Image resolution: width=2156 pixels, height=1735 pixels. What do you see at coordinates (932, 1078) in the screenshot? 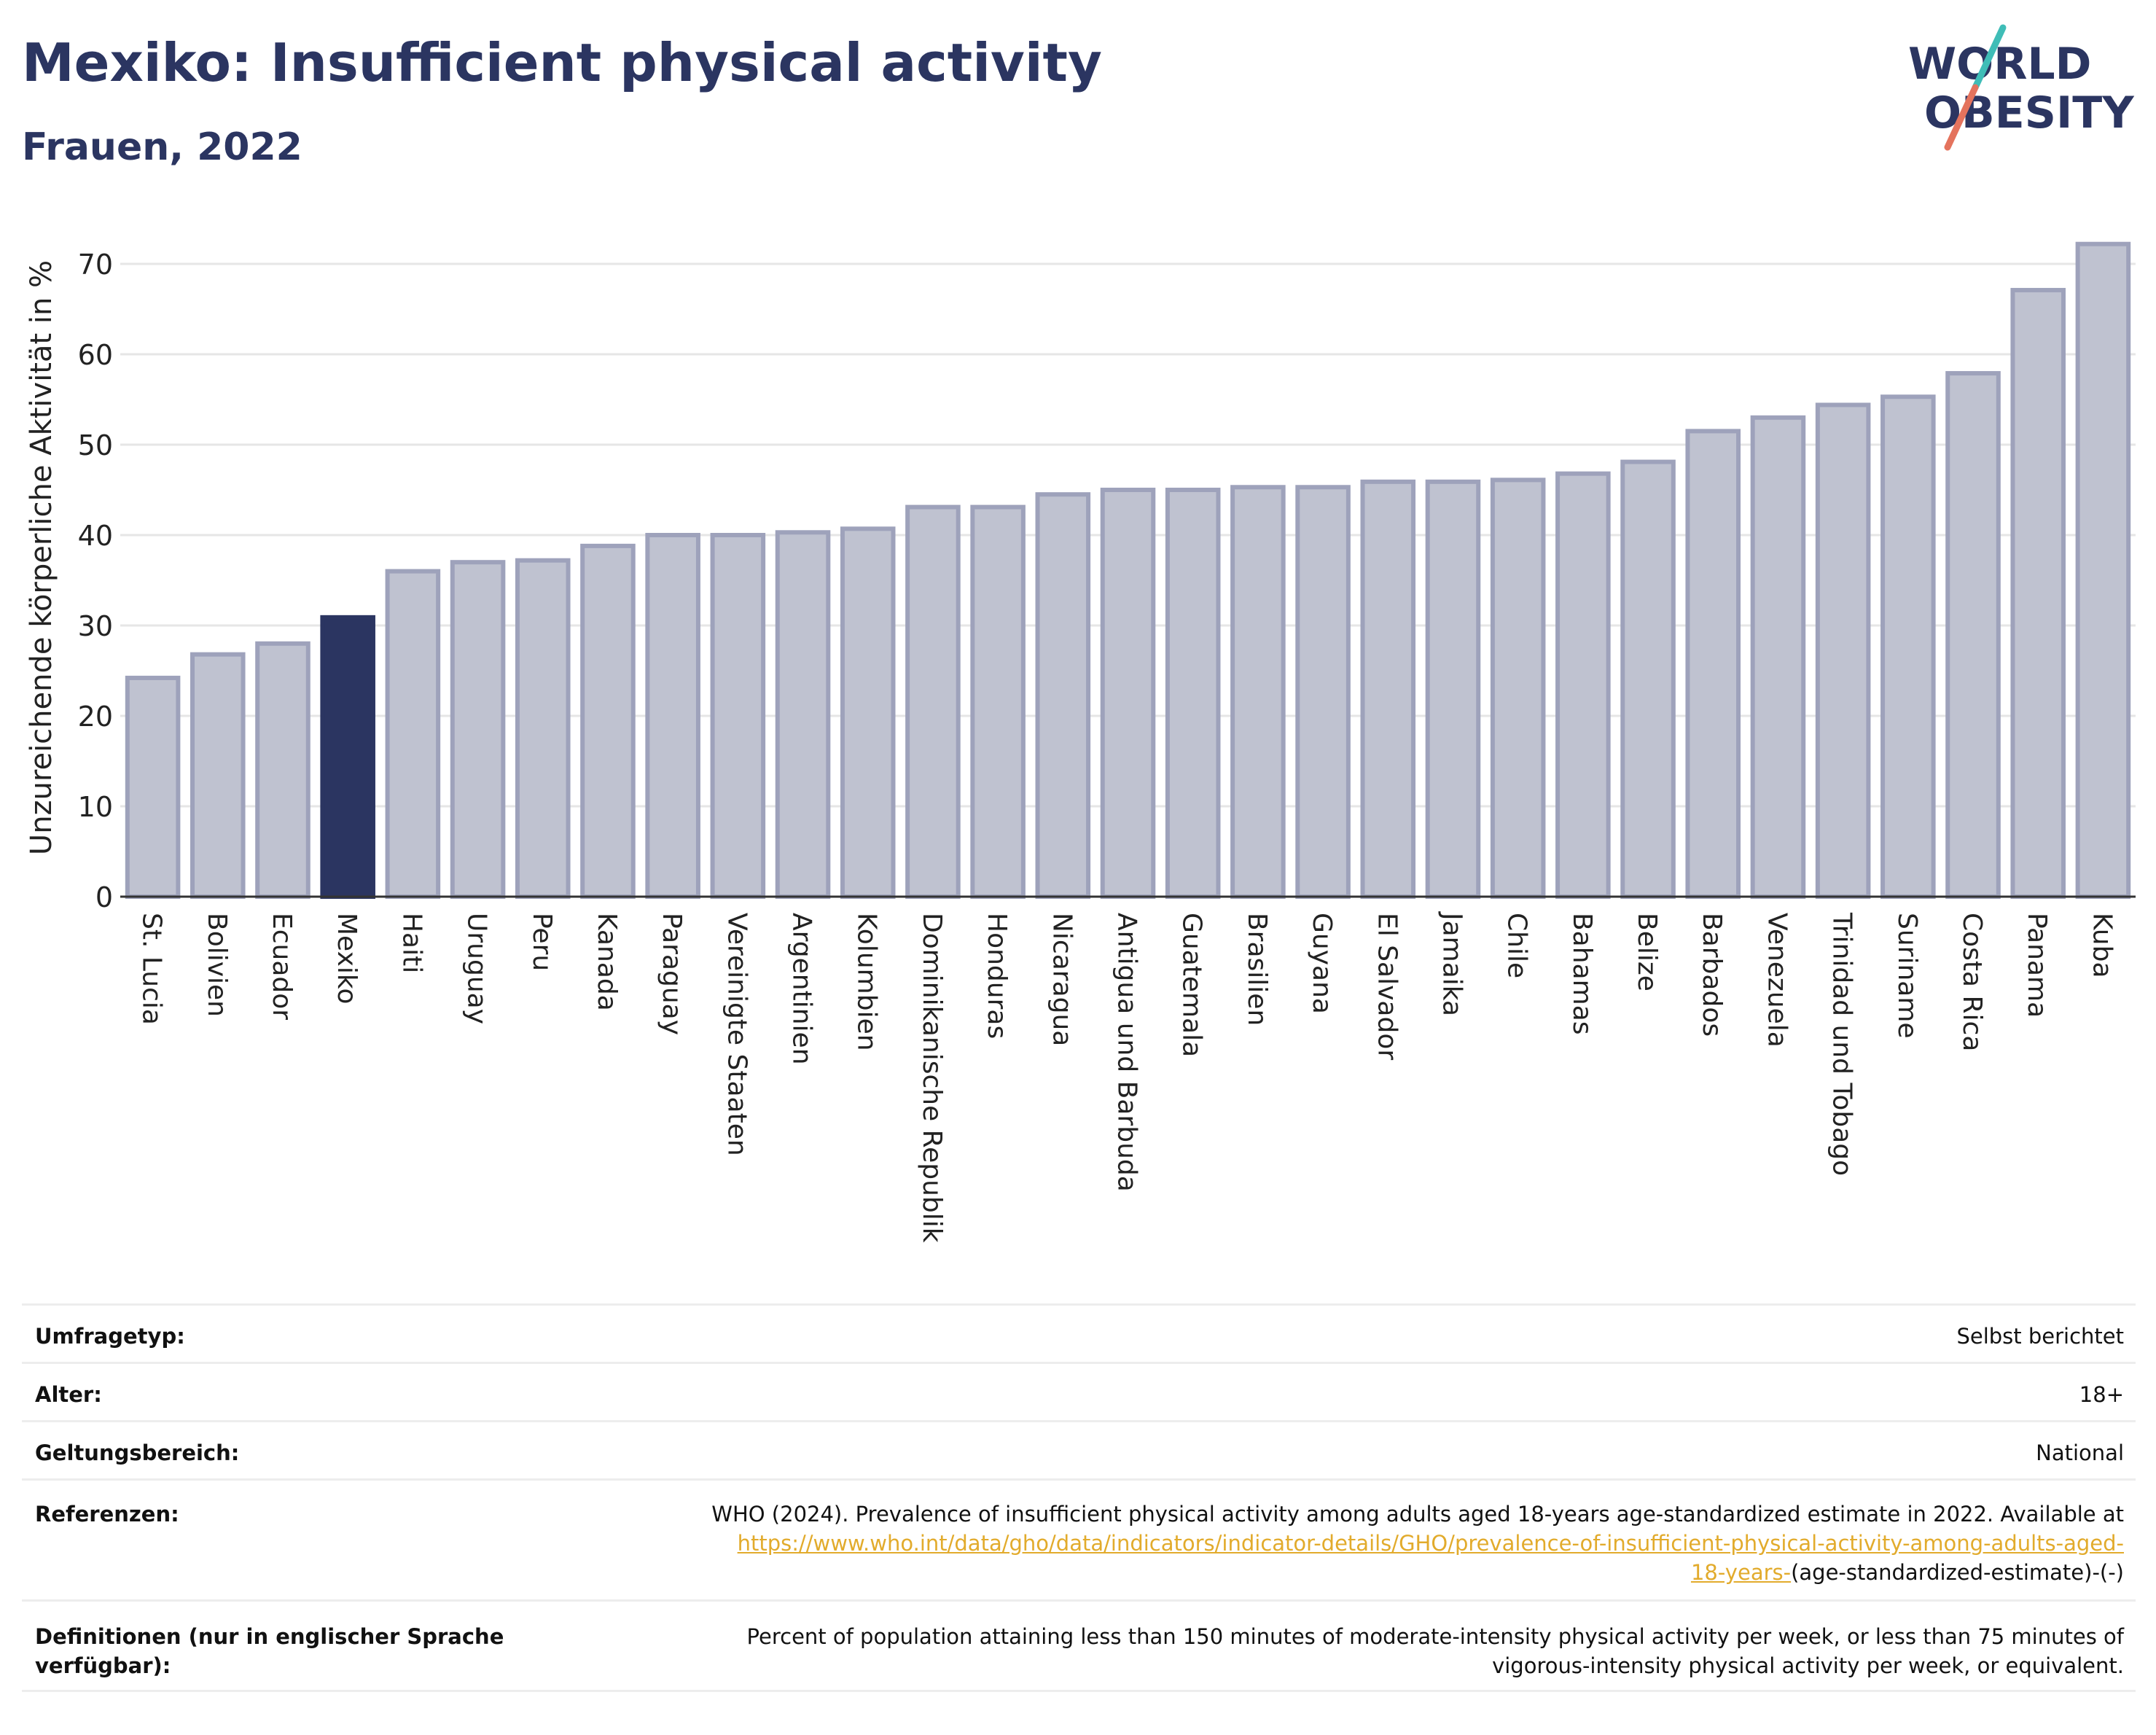
I see `x-tick-label: Dominikanische Republik` at bounding box center [932, 1078].